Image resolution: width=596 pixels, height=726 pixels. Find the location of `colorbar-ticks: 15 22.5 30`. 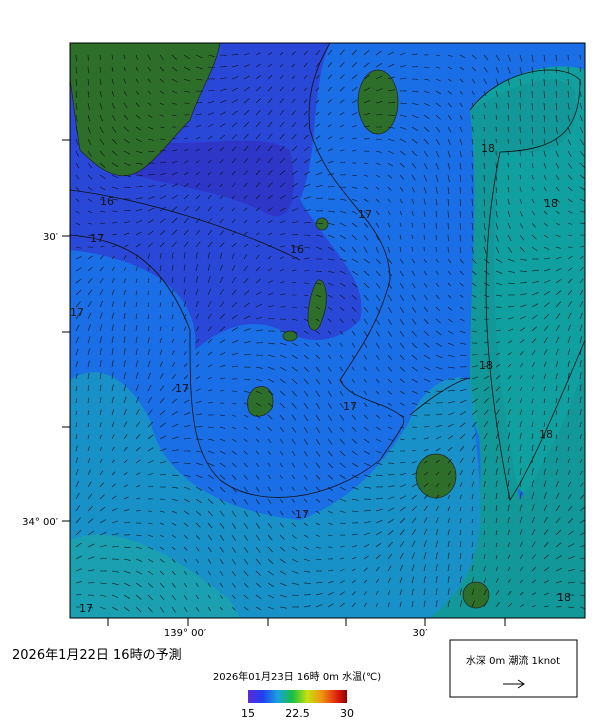

colorbar-ticks: 15 22.5 30 is located at coordinates (297, 713).